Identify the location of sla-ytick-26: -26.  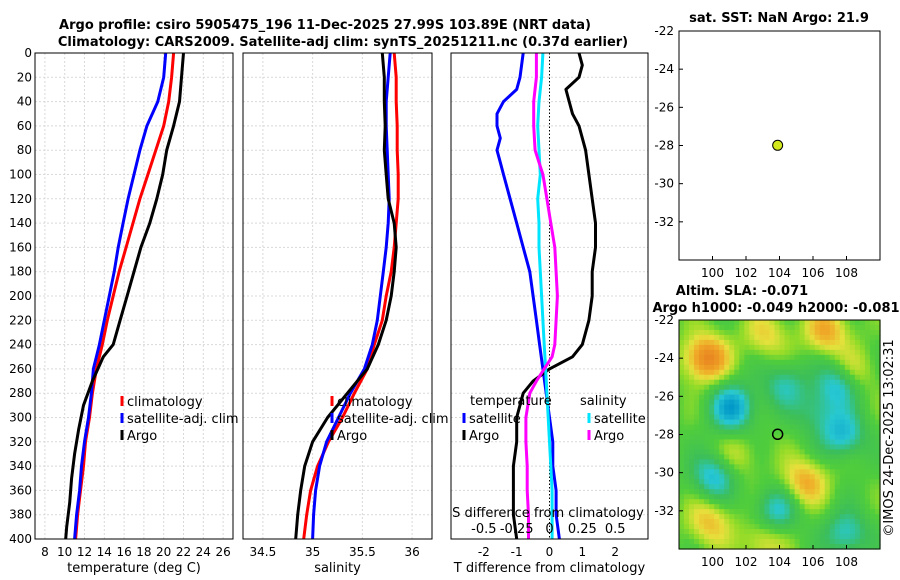
(664, 396).